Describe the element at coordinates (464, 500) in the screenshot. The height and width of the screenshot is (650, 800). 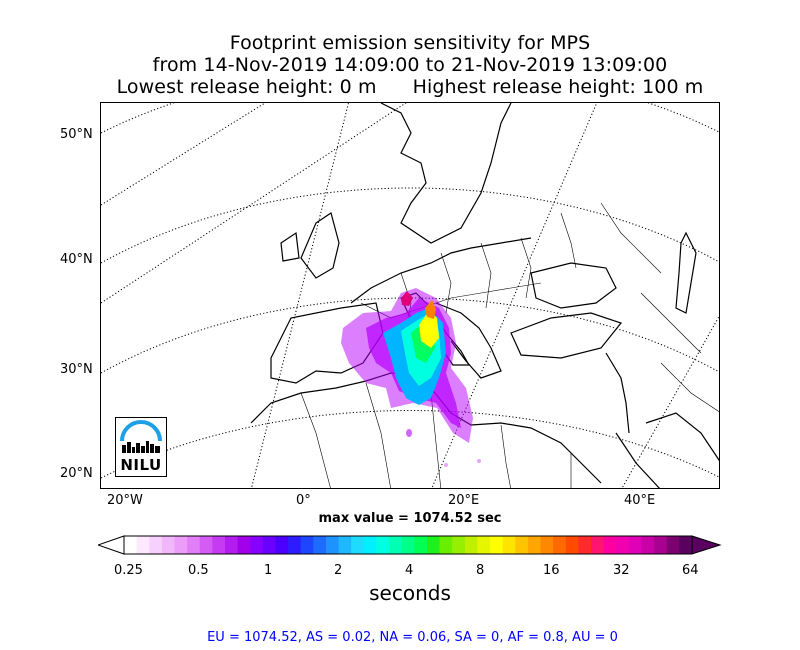
I see `lon-label-20e: 20°E` at that location.